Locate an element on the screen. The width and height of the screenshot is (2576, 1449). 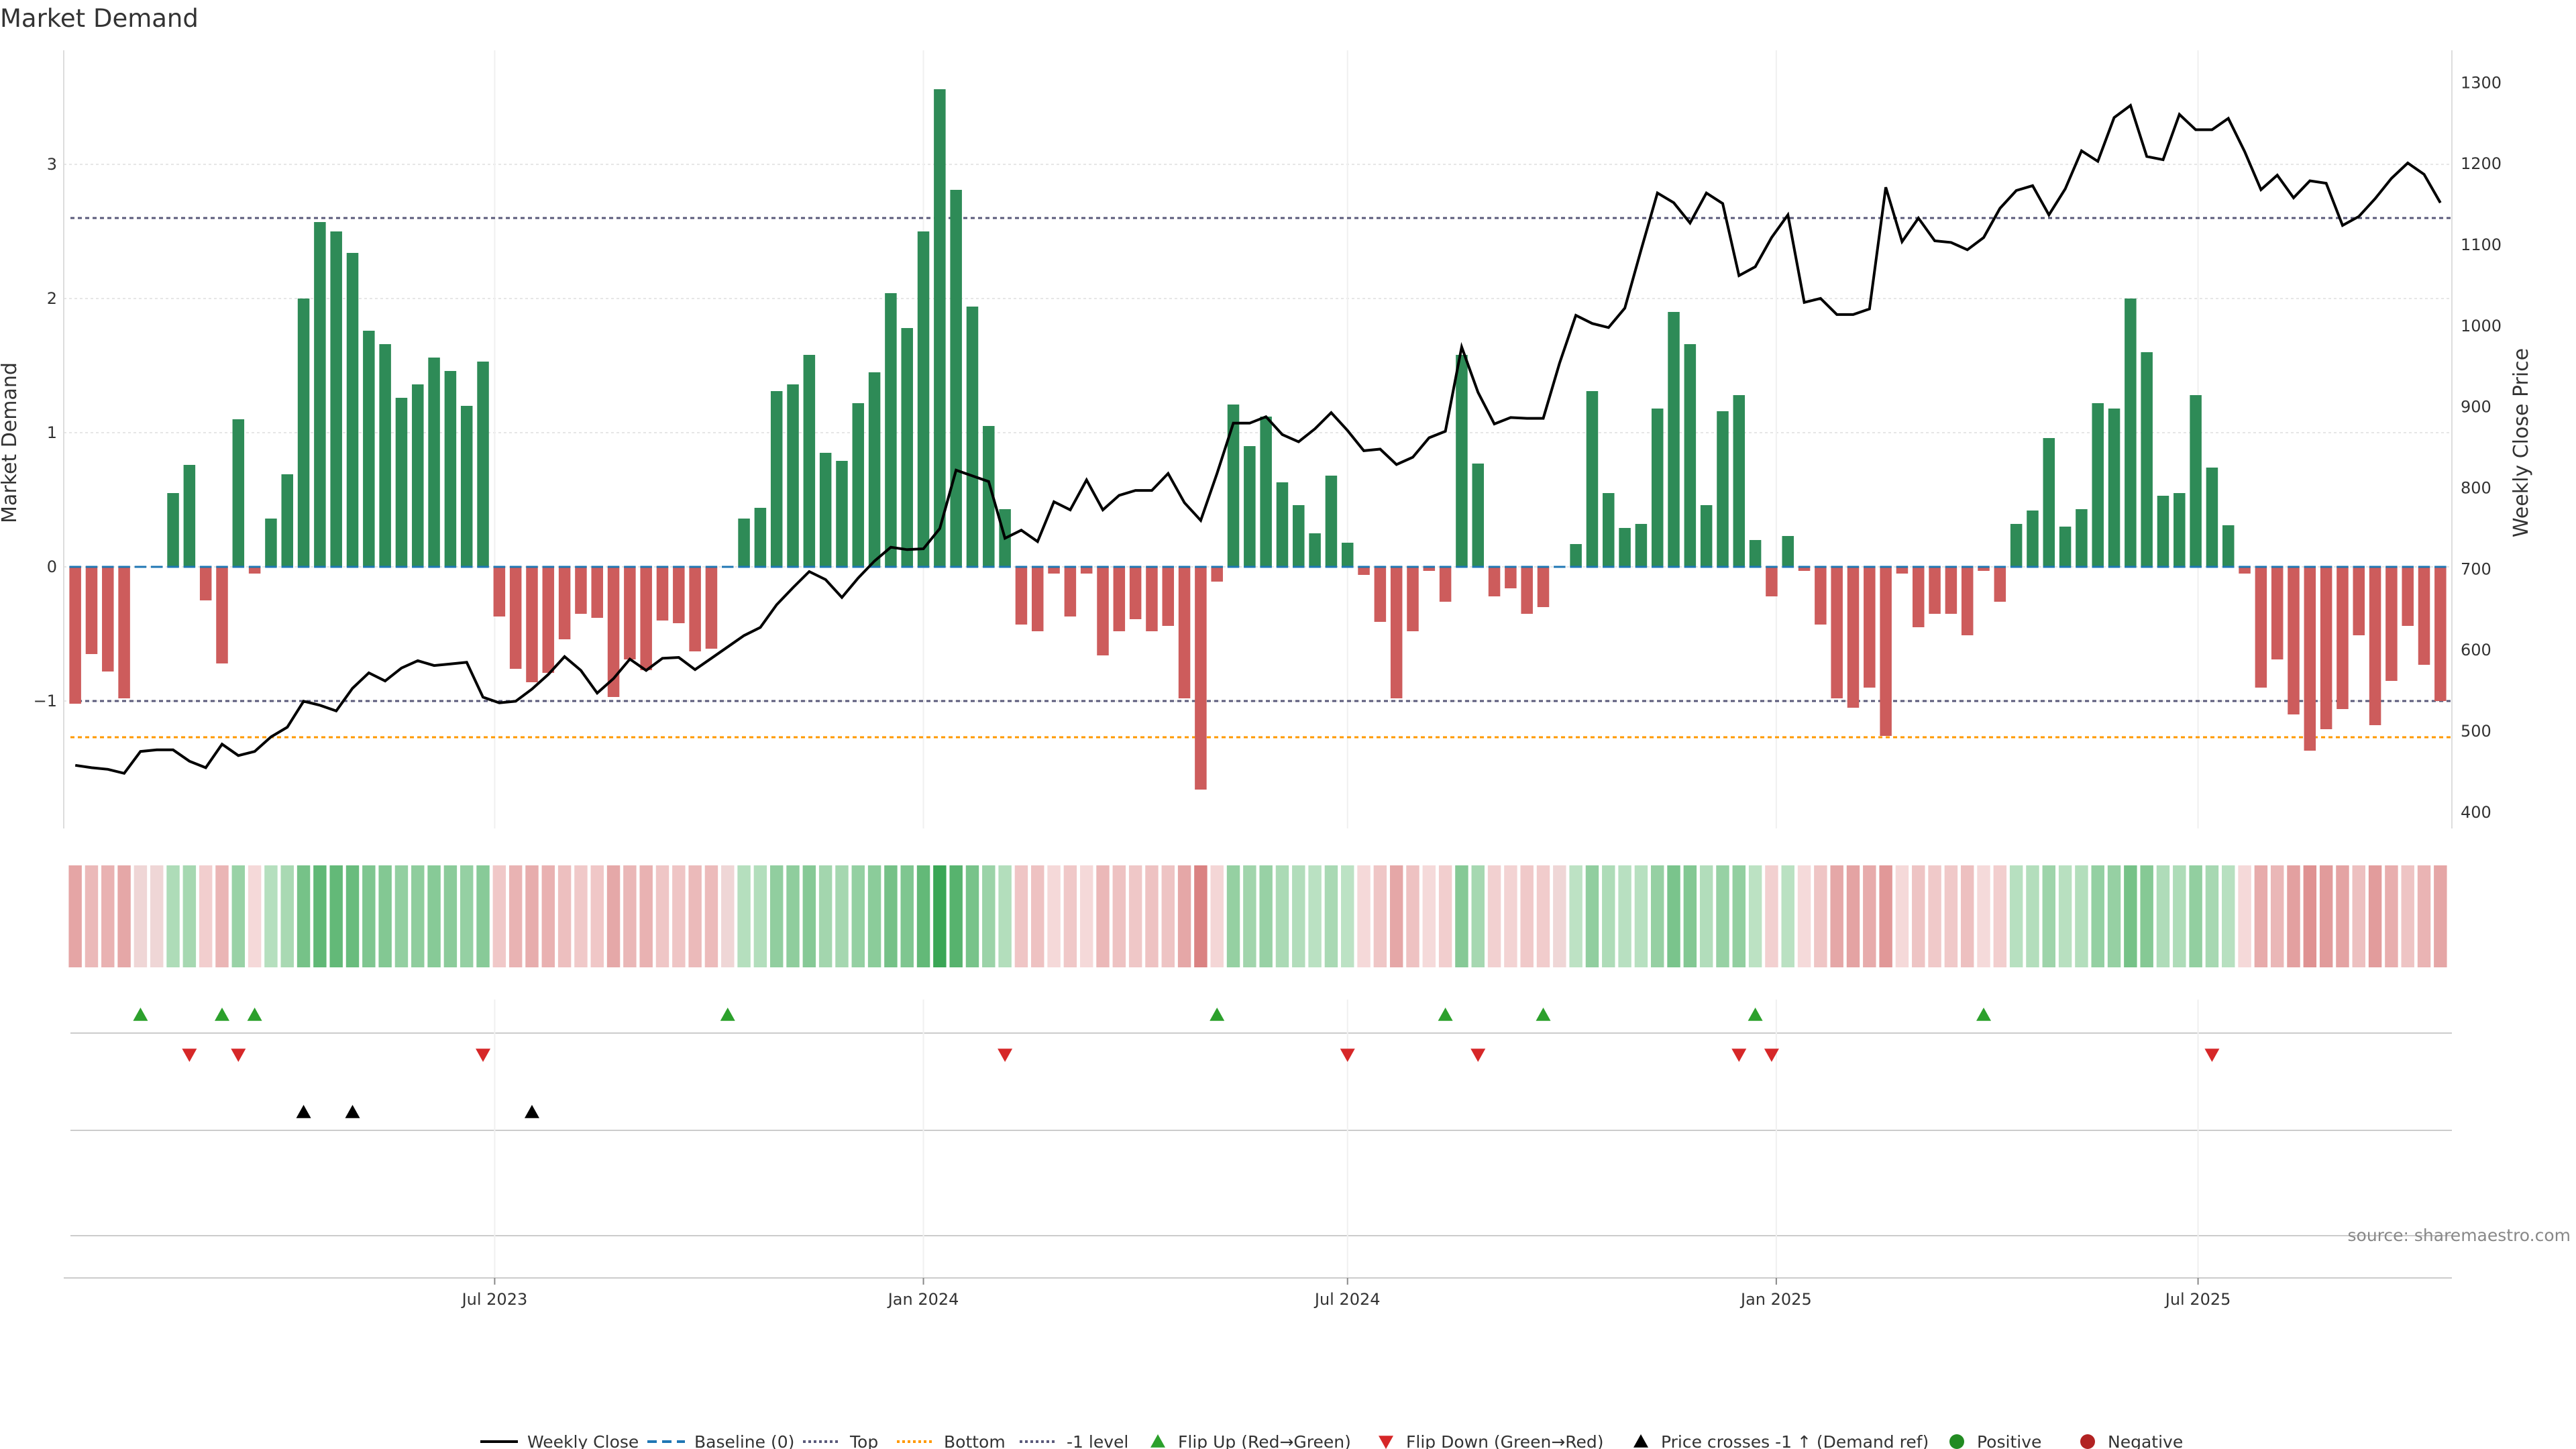
legend-swatch is located at coordinates (1640, 1441).